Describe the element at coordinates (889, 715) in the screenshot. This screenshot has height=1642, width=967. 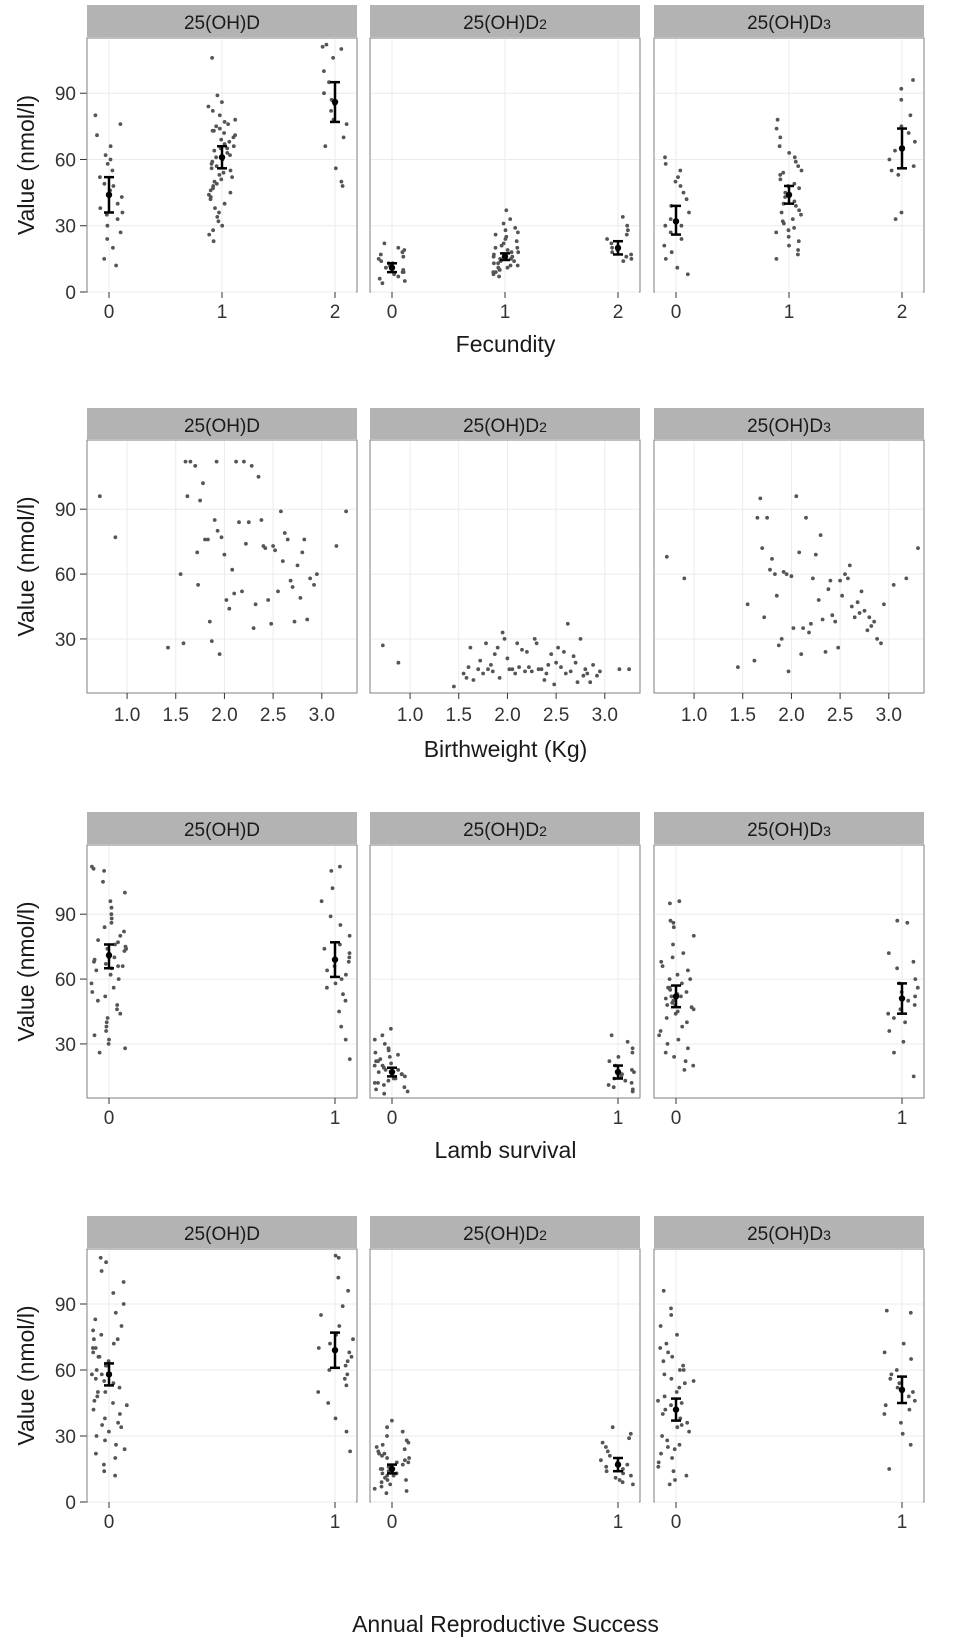
I see `x-tick-label: 3.0` at that location.